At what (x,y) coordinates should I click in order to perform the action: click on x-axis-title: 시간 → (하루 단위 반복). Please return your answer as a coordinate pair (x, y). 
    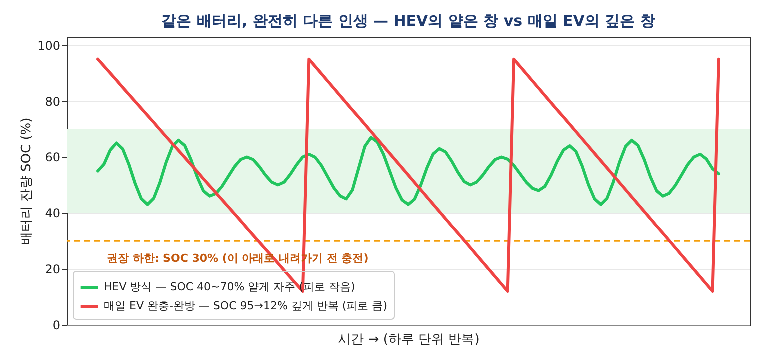
    Looking at the image, I should click on (409, 340).